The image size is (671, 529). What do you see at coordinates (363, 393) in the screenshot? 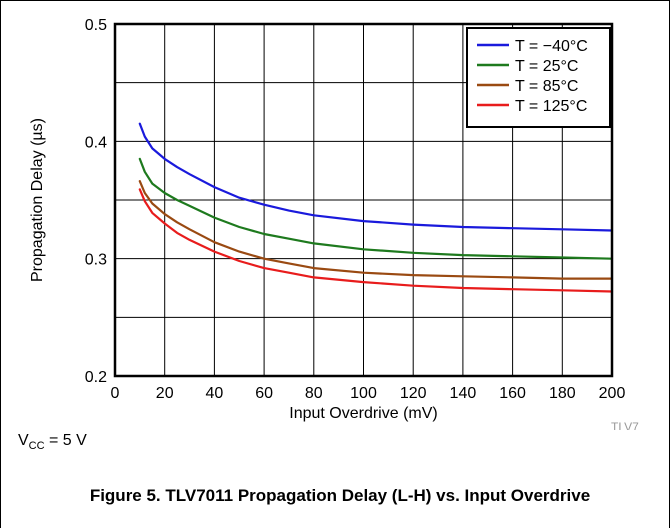
I see `x-tick-label: 100` at bounding box center [363, 393].